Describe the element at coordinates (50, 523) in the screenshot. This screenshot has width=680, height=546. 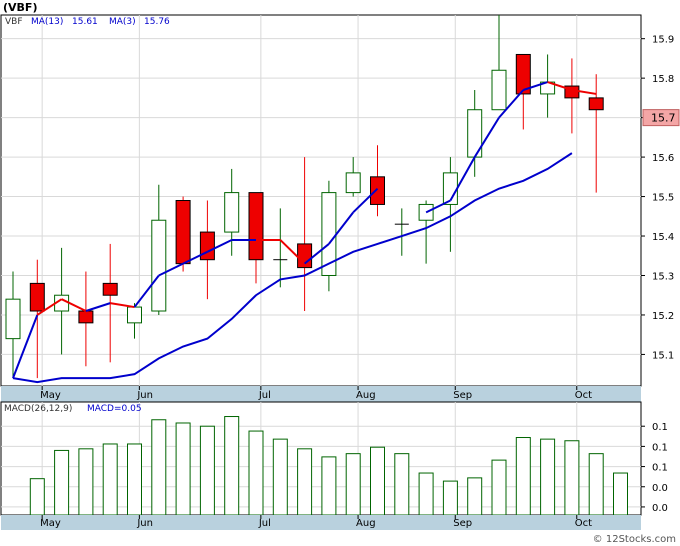
I see `macd-month-label: May` at that location.